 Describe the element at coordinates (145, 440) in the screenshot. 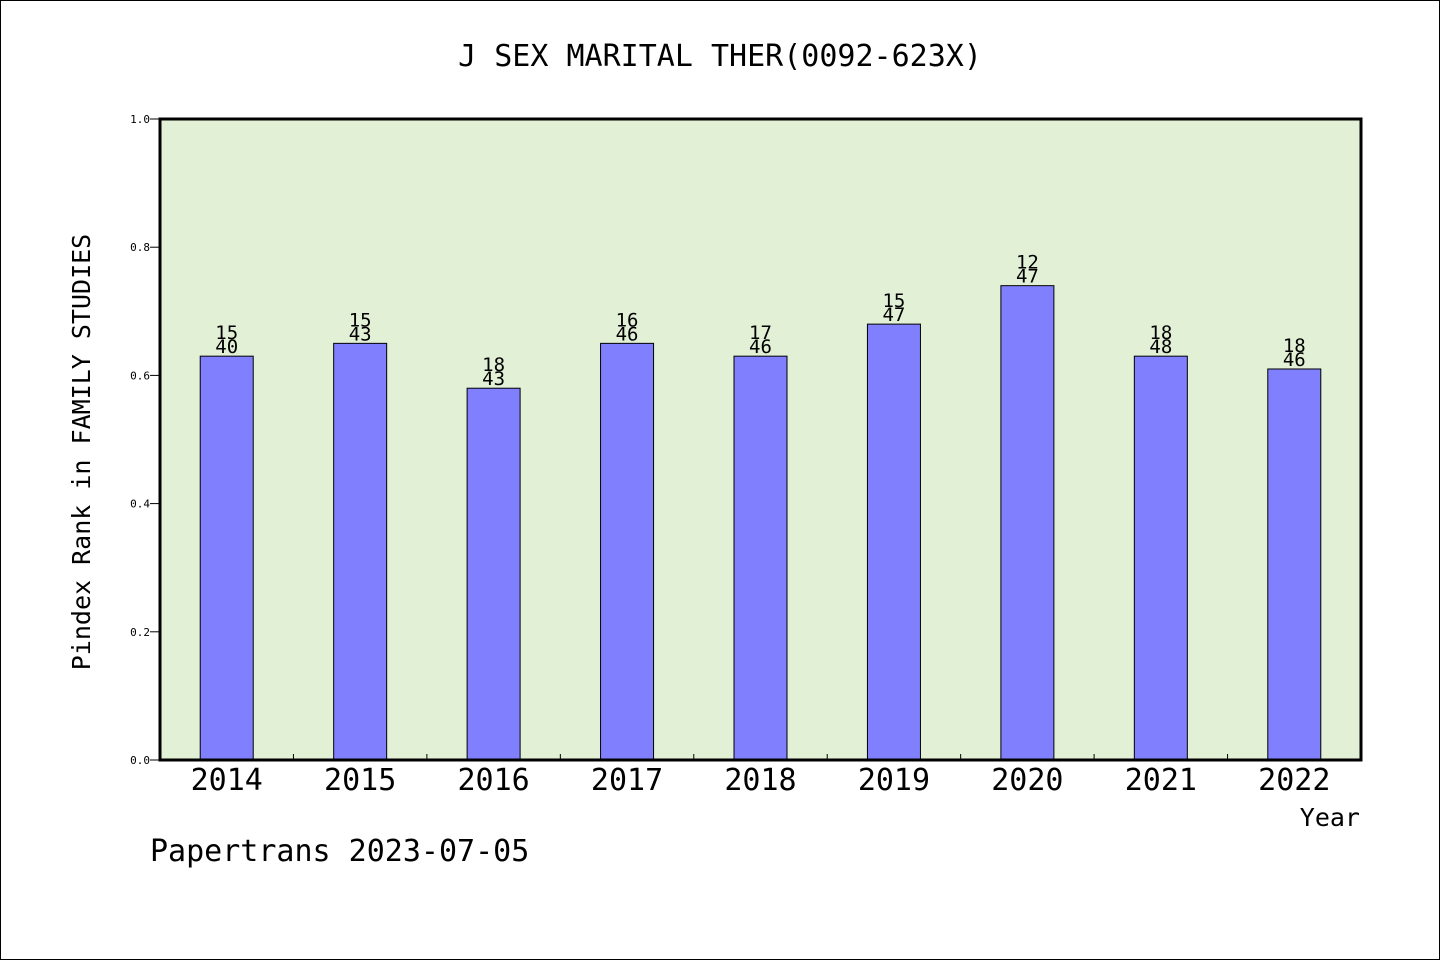

I see `y-axis: 0.0 0.2 0.4 0.6 0.8 1.0` at that location.